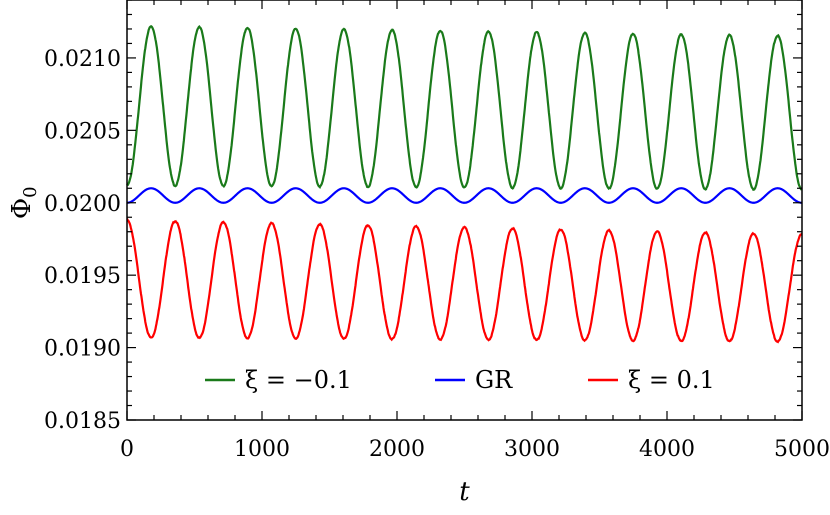  Describe the element at coordinates (460, 380) in the screenshot. I see `legend: ξ = −0.1 GR ξ = 0.1` at that location.